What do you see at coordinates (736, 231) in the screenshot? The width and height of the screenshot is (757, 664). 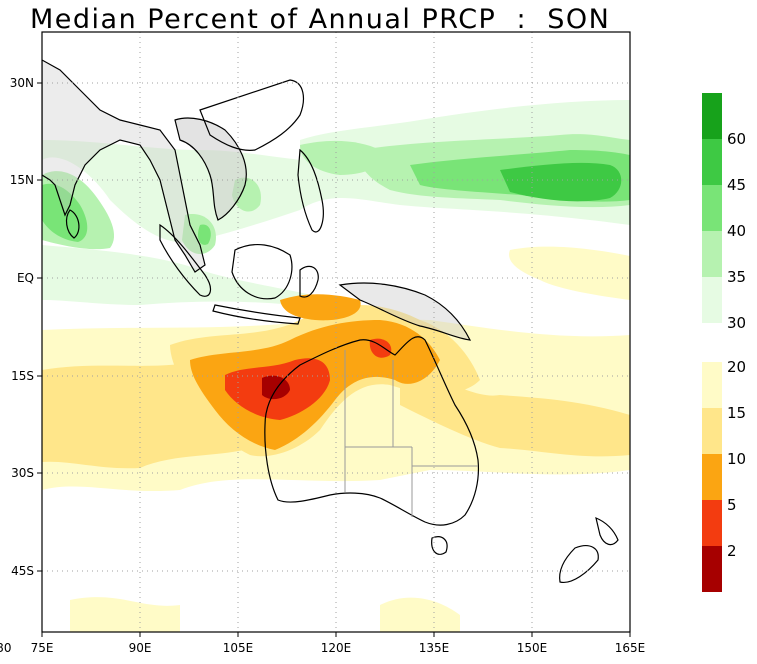 I see `colorbar-label-40: 40` at bounding box center [736, 231].